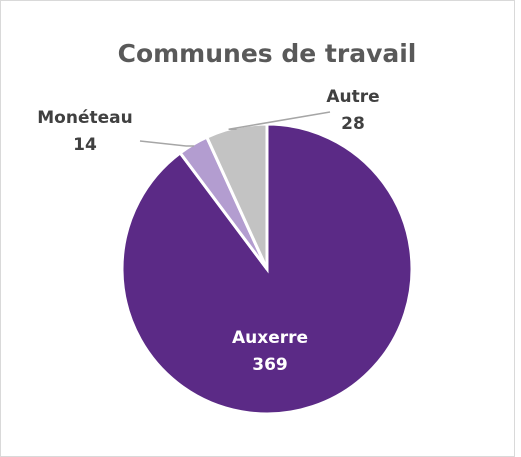  Describe the element at coordinates (84, 118) in the screenshot. I see `data-label-name: Monéteau` at that location.